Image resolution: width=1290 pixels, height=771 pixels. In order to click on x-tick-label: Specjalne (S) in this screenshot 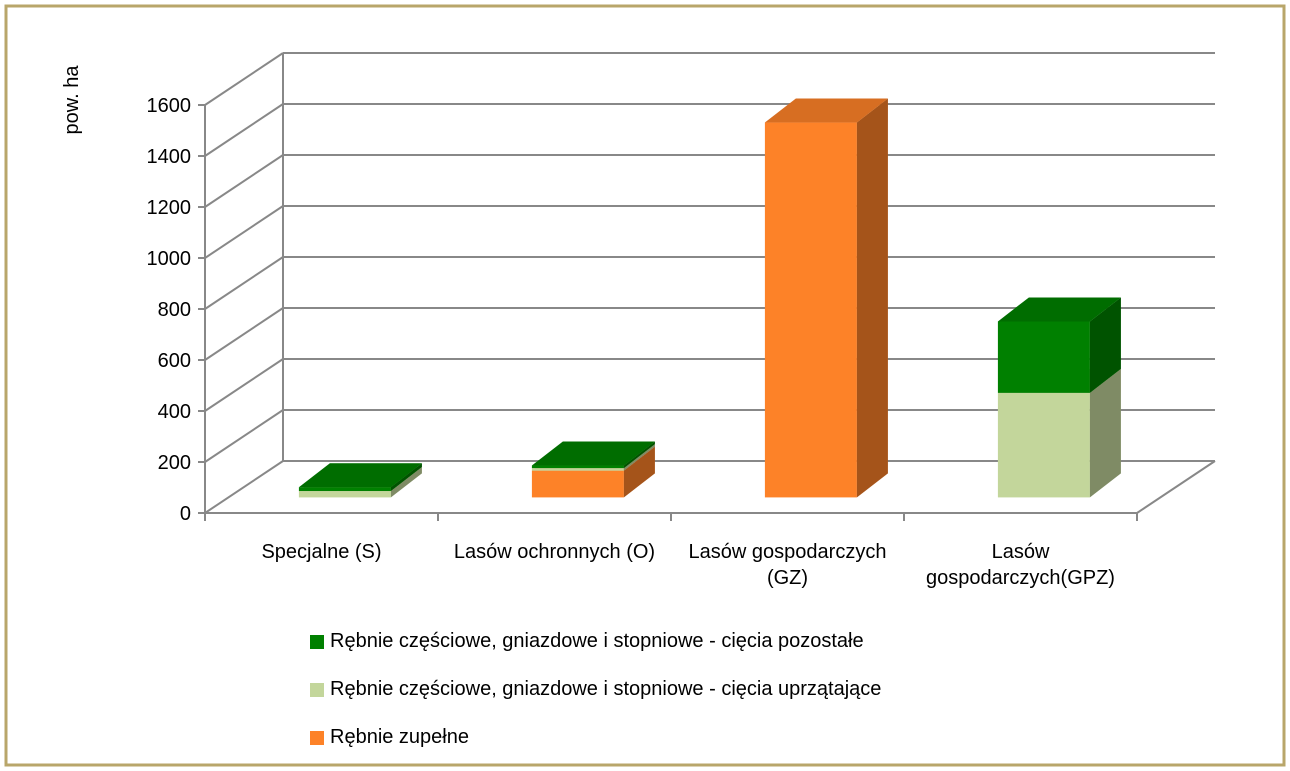, I will do `click(321, 552)`.